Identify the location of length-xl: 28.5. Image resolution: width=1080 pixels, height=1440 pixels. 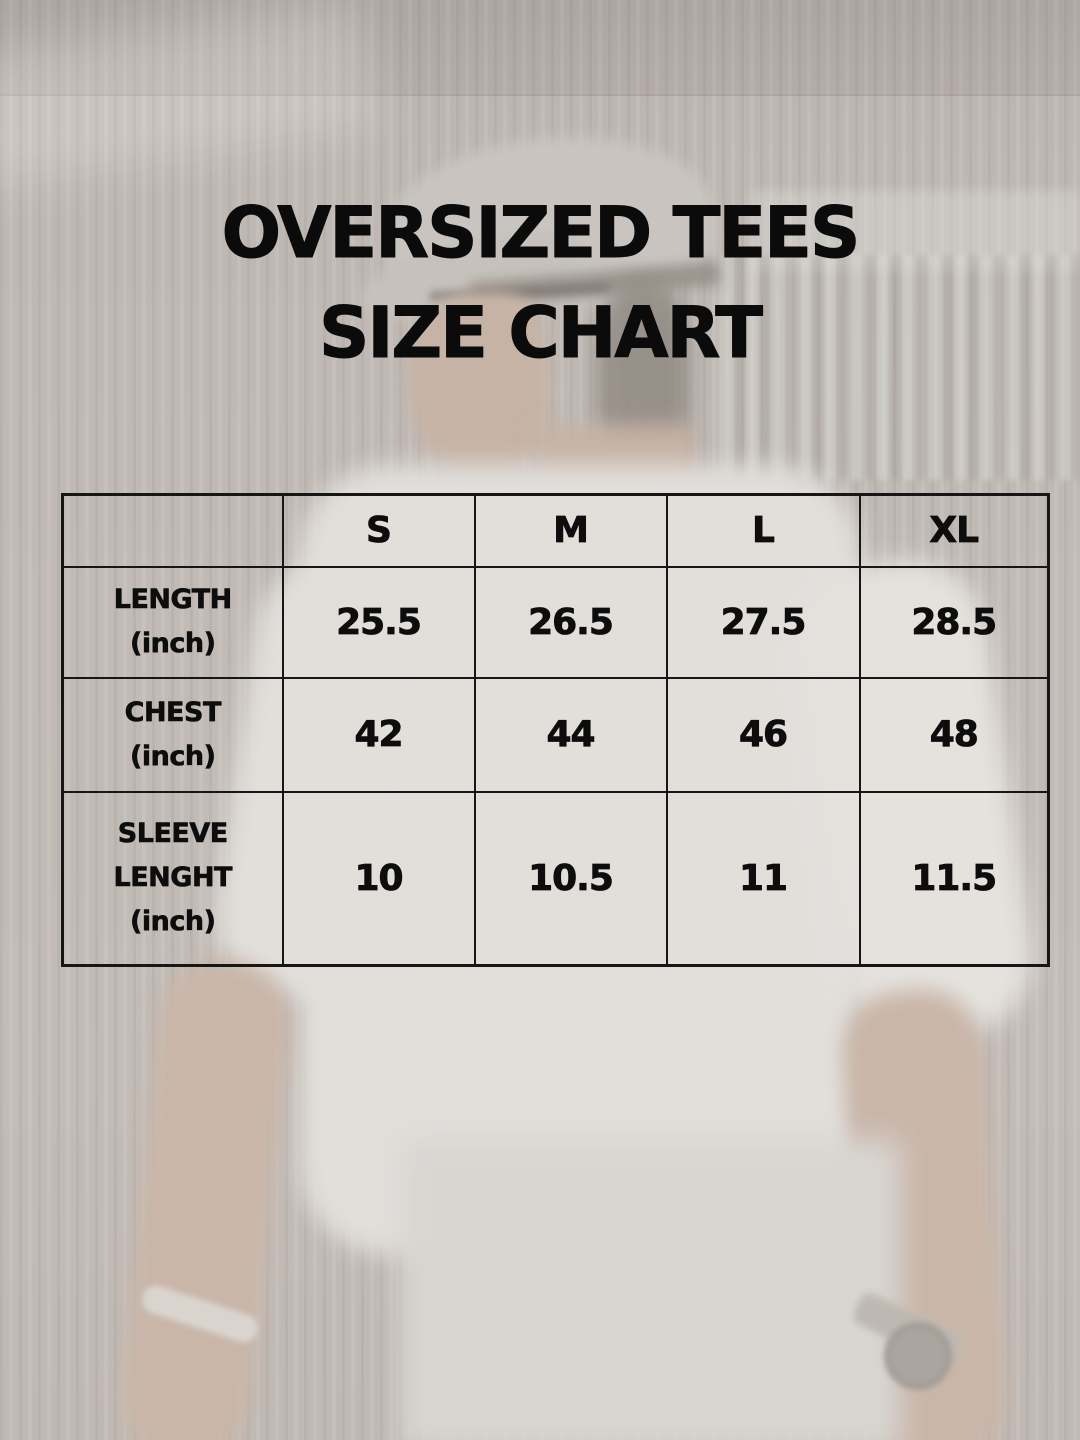
(954, 622).